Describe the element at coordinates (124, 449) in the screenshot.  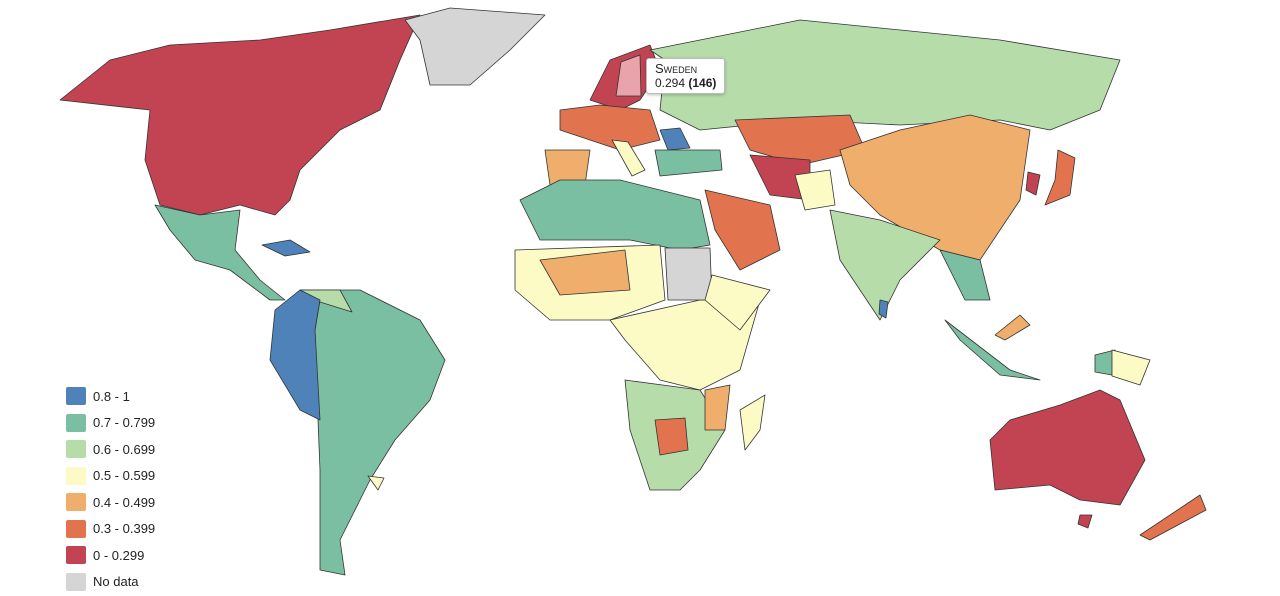
I see `legend-label: 0.6 - 0.699` at that location.